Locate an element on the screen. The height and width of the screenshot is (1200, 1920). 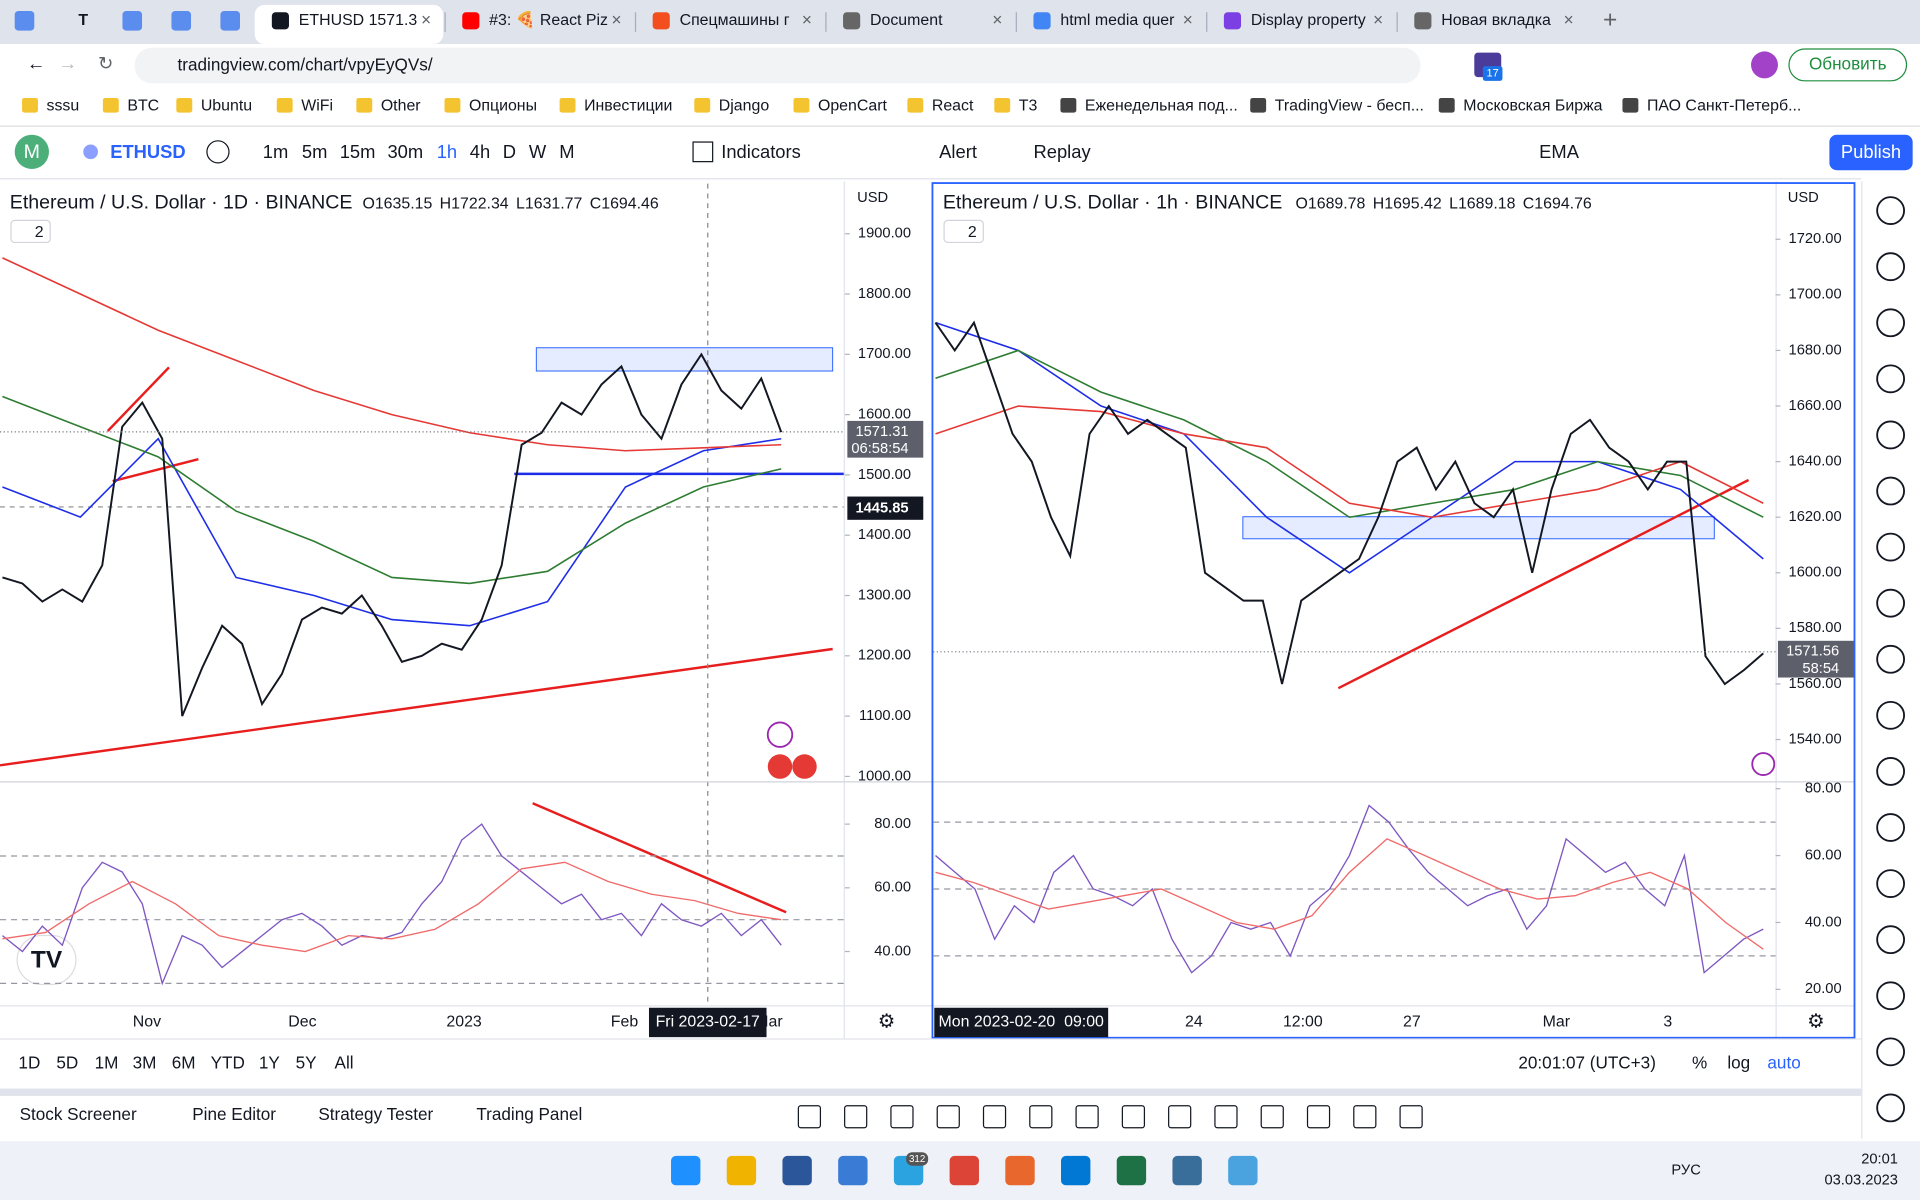
tab-title: Document is located at coordinates (906, 20).